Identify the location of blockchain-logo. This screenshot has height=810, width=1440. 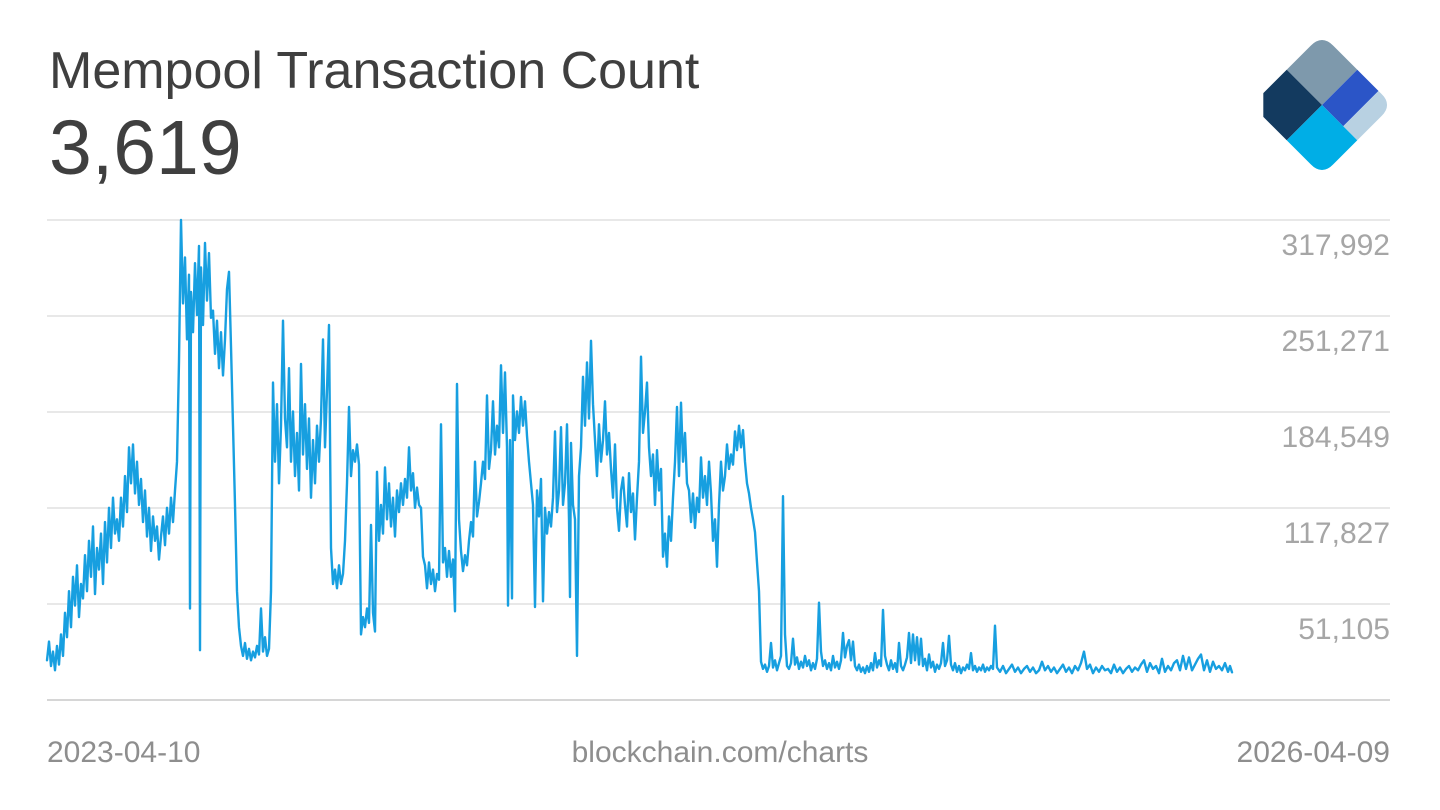
(1322, 105).